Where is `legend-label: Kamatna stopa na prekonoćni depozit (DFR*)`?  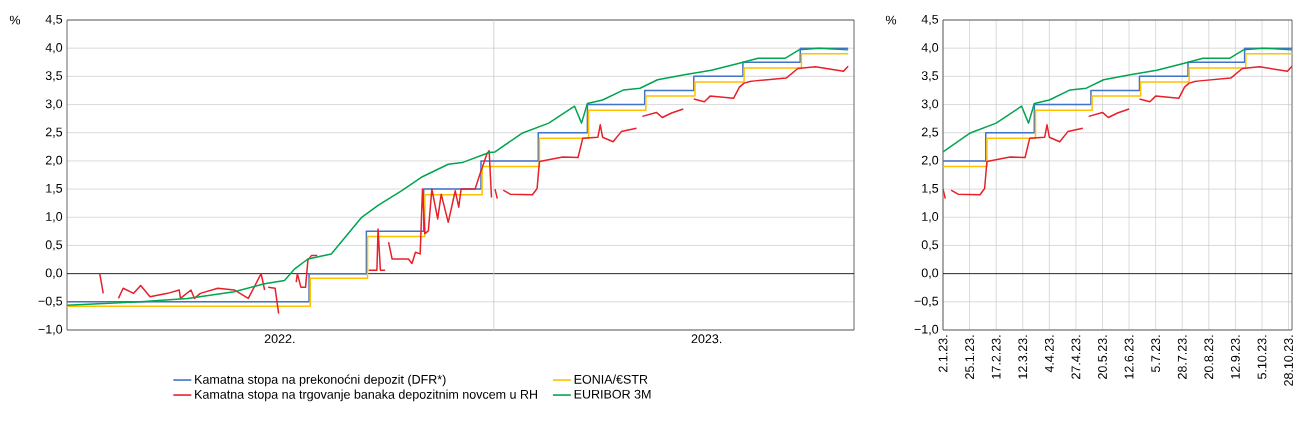 legend-label: Kamatna stopa na prekonoćni depozit (DFR*) is located at coordinates (320, 380).